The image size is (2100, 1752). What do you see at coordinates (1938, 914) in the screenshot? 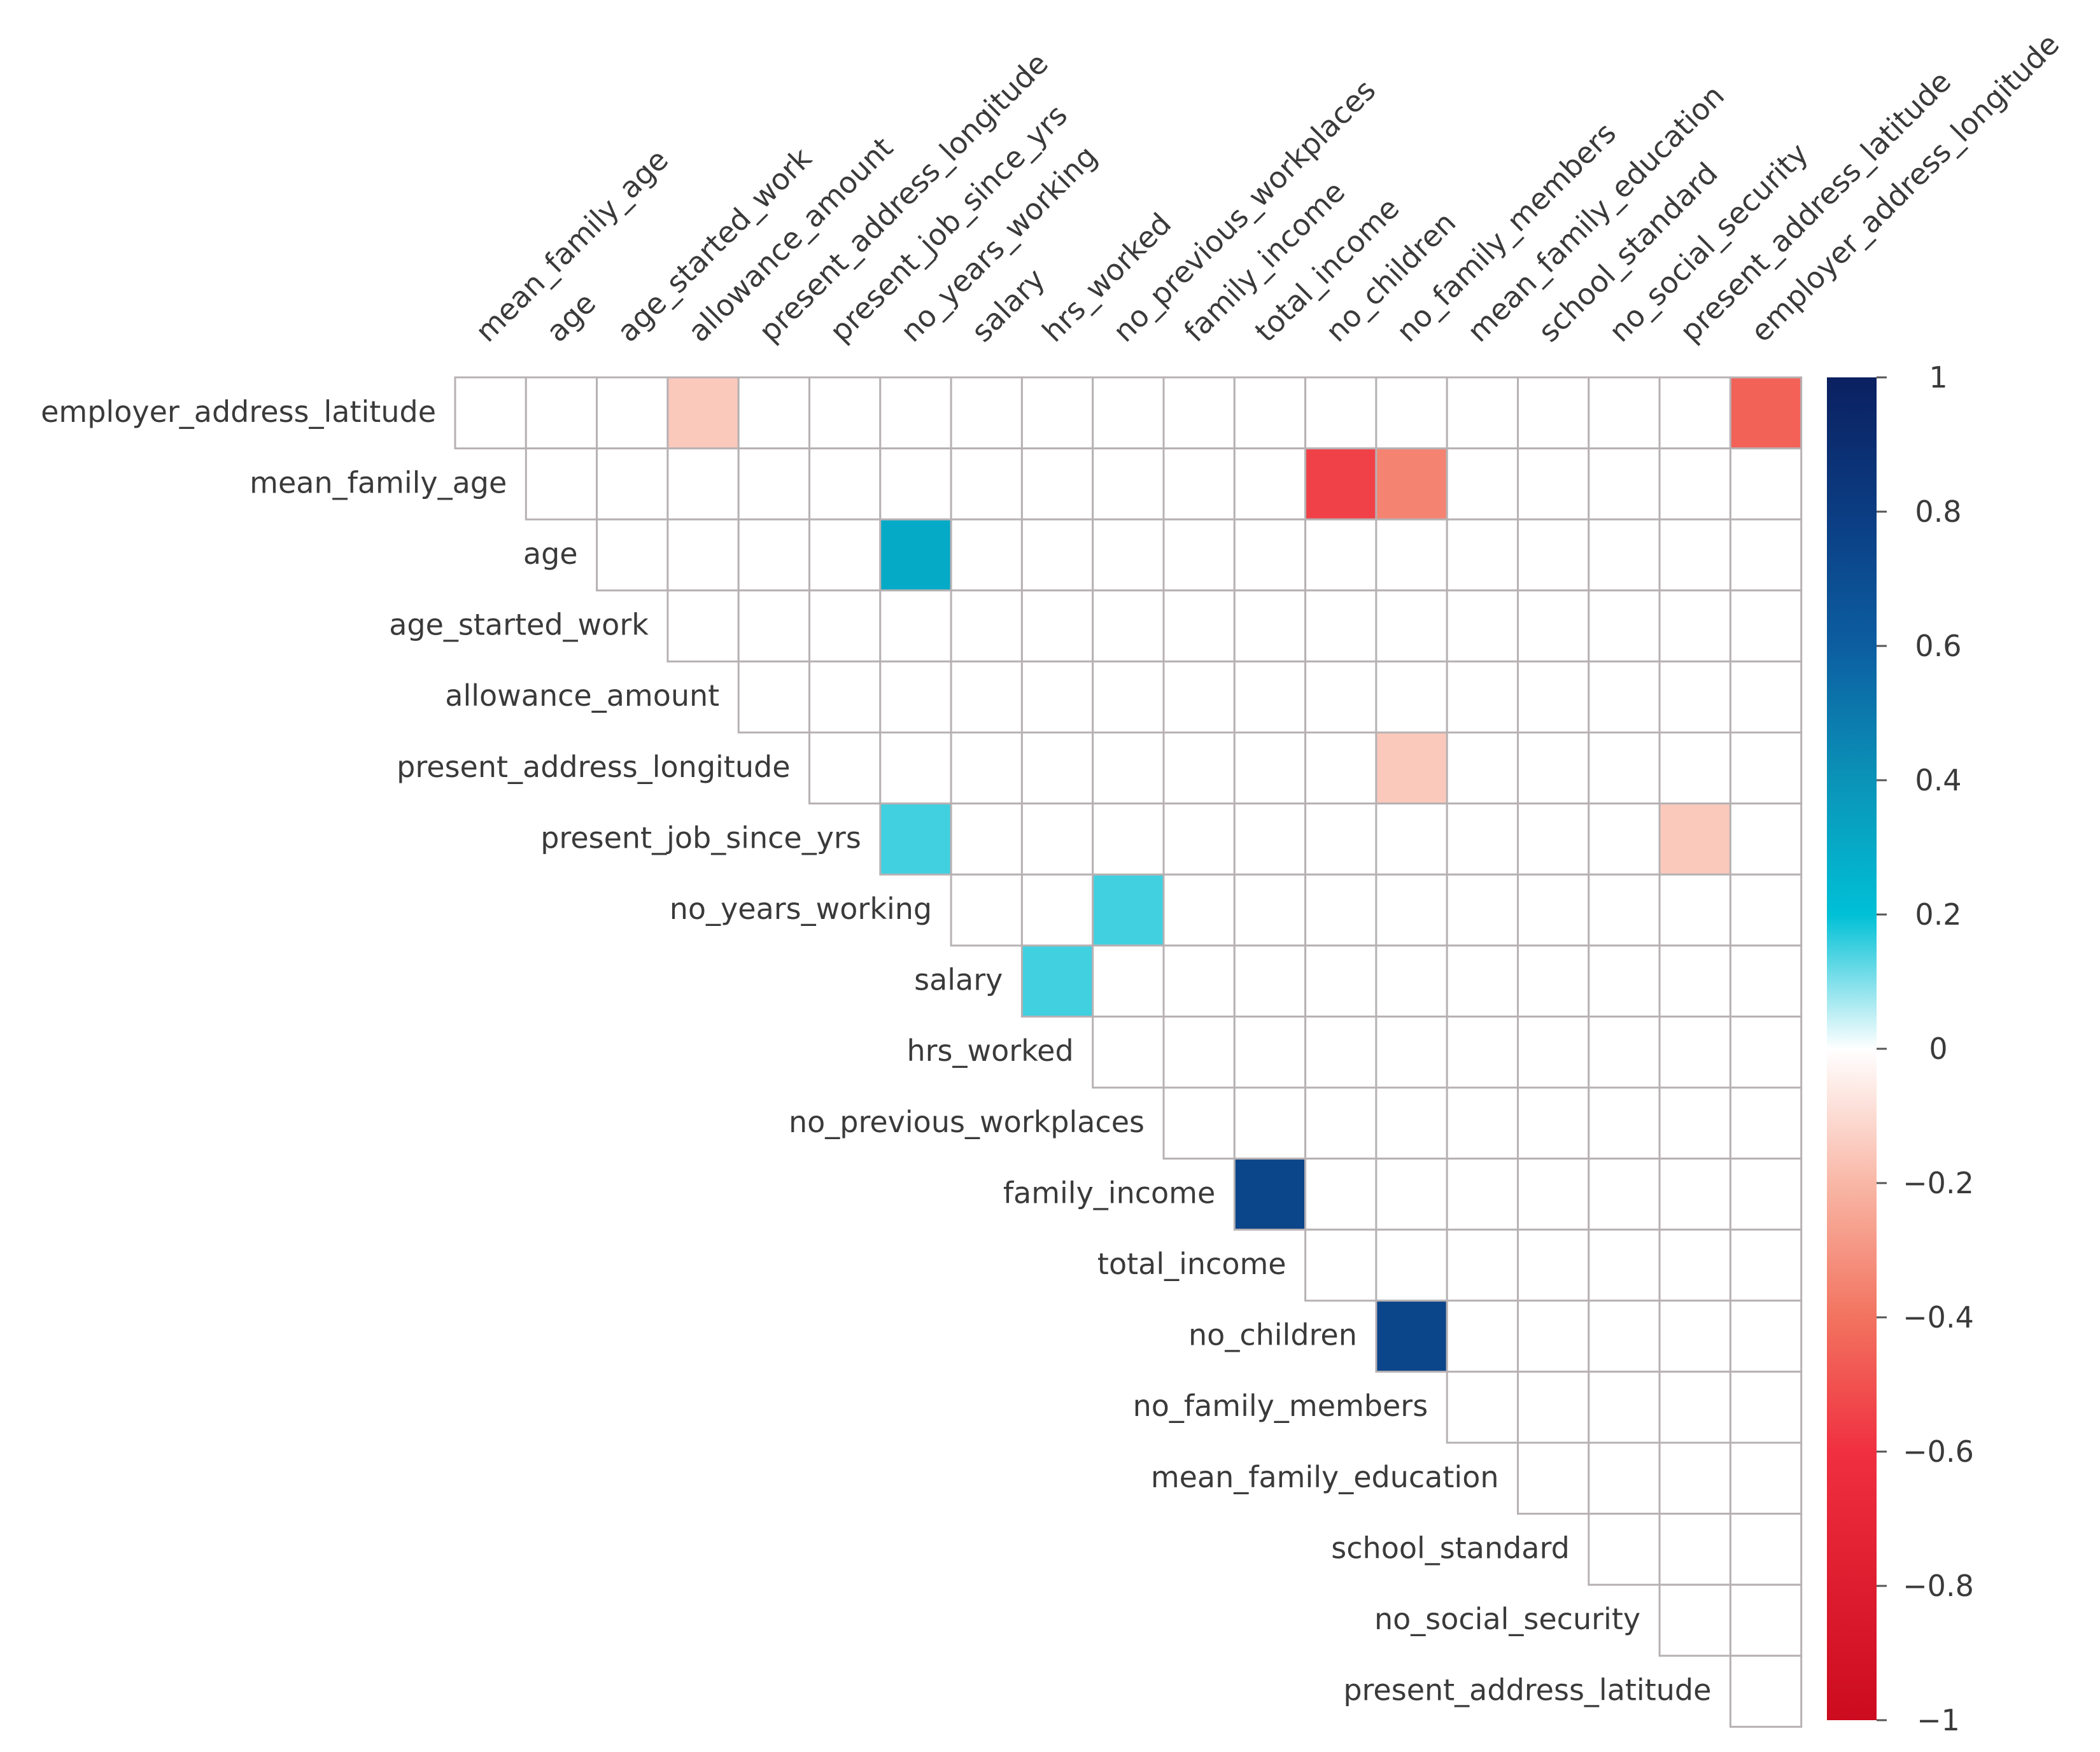
I see `colorbar-tick-label: 0.2` at bounding box center [1938, 914].